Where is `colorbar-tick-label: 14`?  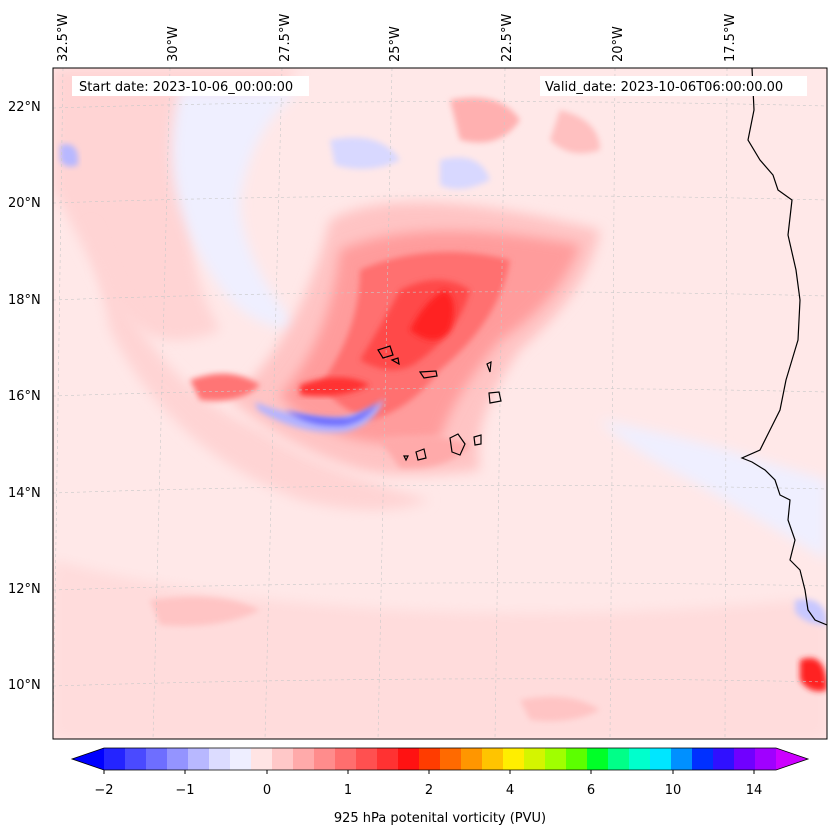 colorbar-tick-label: 14 is located at coordinates (754, 790).